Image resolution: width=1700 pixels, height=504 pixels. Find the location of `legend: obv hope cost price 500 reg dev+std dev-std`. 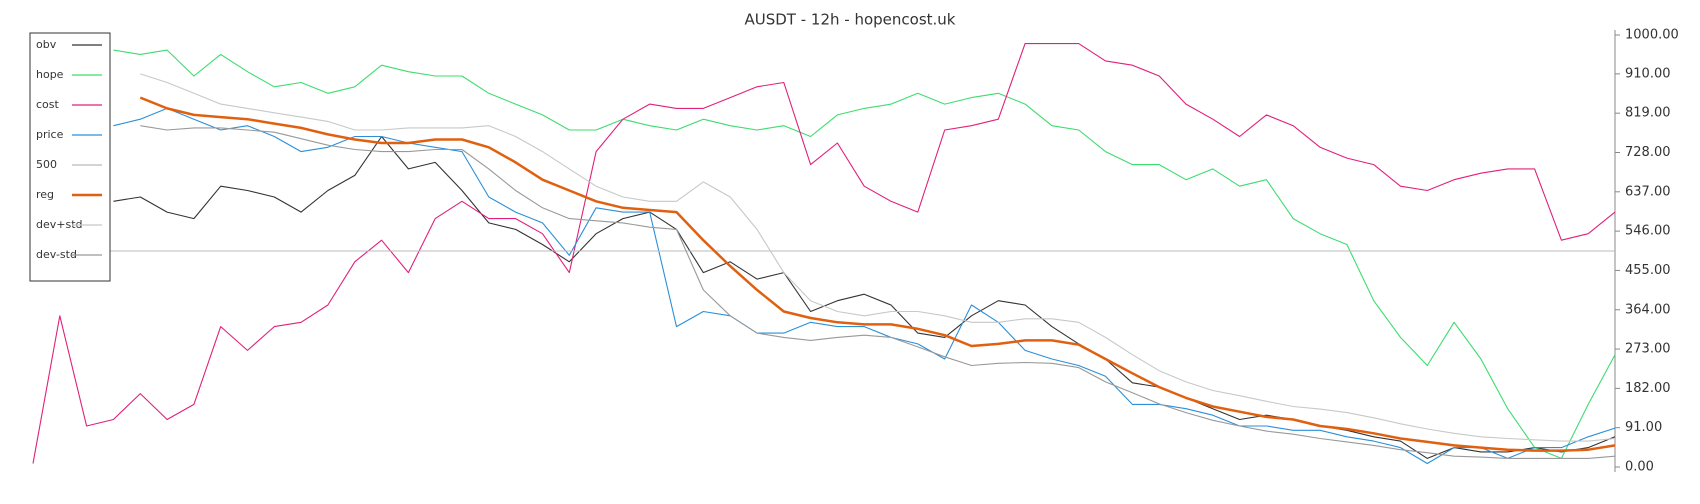

legend: obv hope cost price 500 reg dev+std dev-std is located at coordinates (70, 157).